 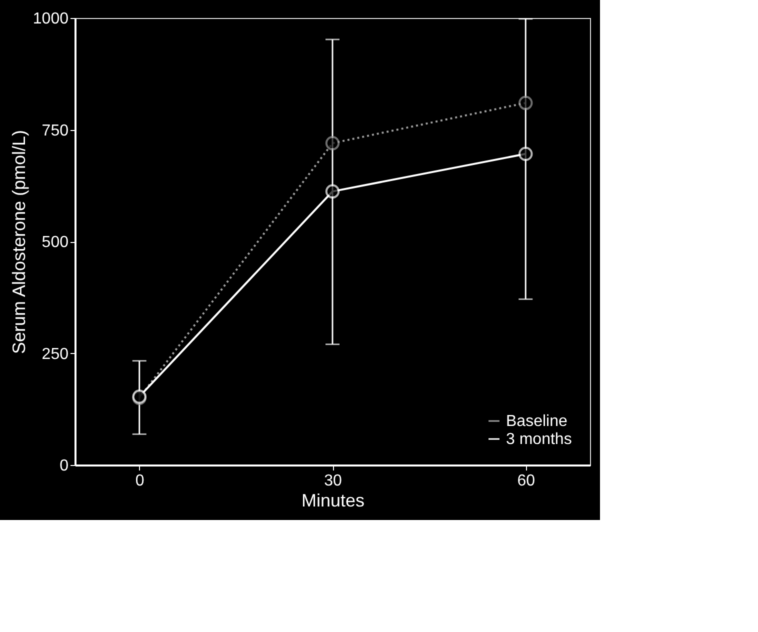 I want to click on x-tick-label: 60, so click(x=526, y=481).